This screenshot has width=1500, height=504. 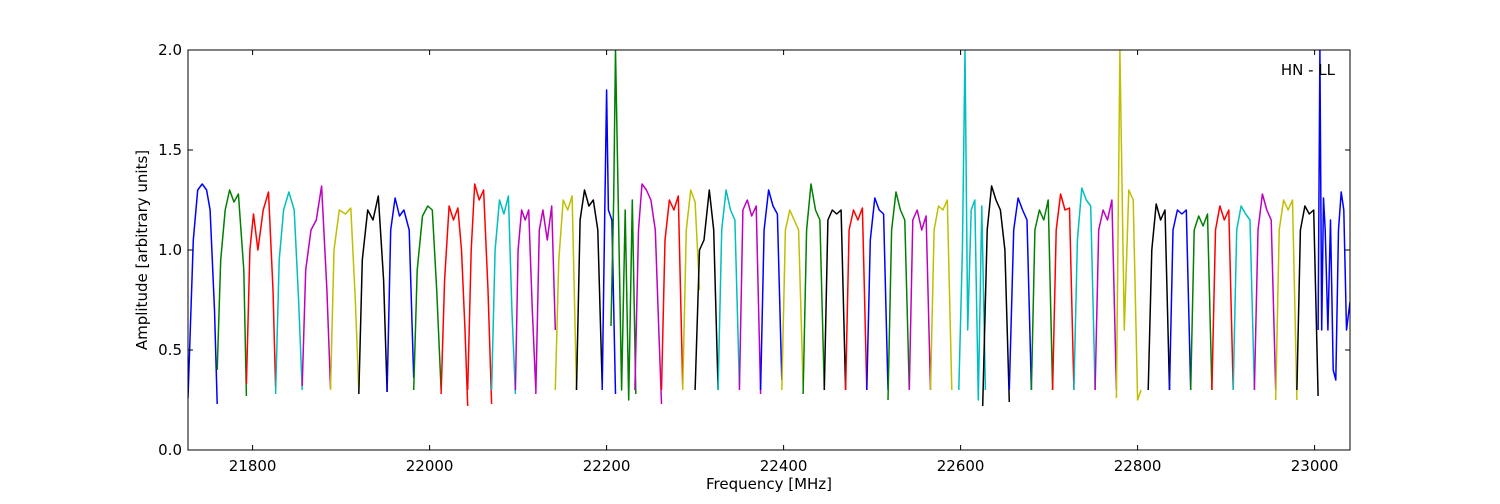 I want to click on x-tick-label-23000: 23000, so click(x=1315, y=466).